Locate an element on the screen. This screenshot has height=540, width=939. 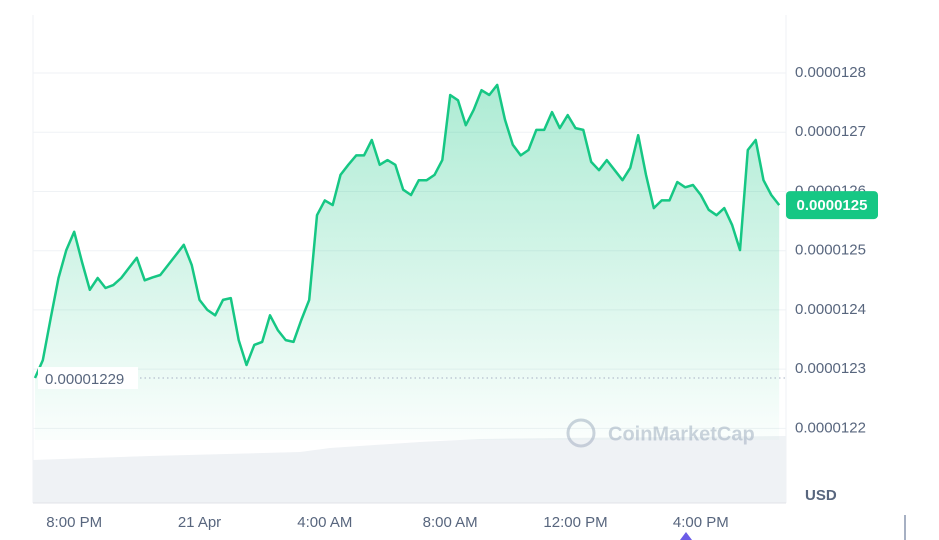
x-tick-label: 8:00 PM is located at coordinates (74, 522).